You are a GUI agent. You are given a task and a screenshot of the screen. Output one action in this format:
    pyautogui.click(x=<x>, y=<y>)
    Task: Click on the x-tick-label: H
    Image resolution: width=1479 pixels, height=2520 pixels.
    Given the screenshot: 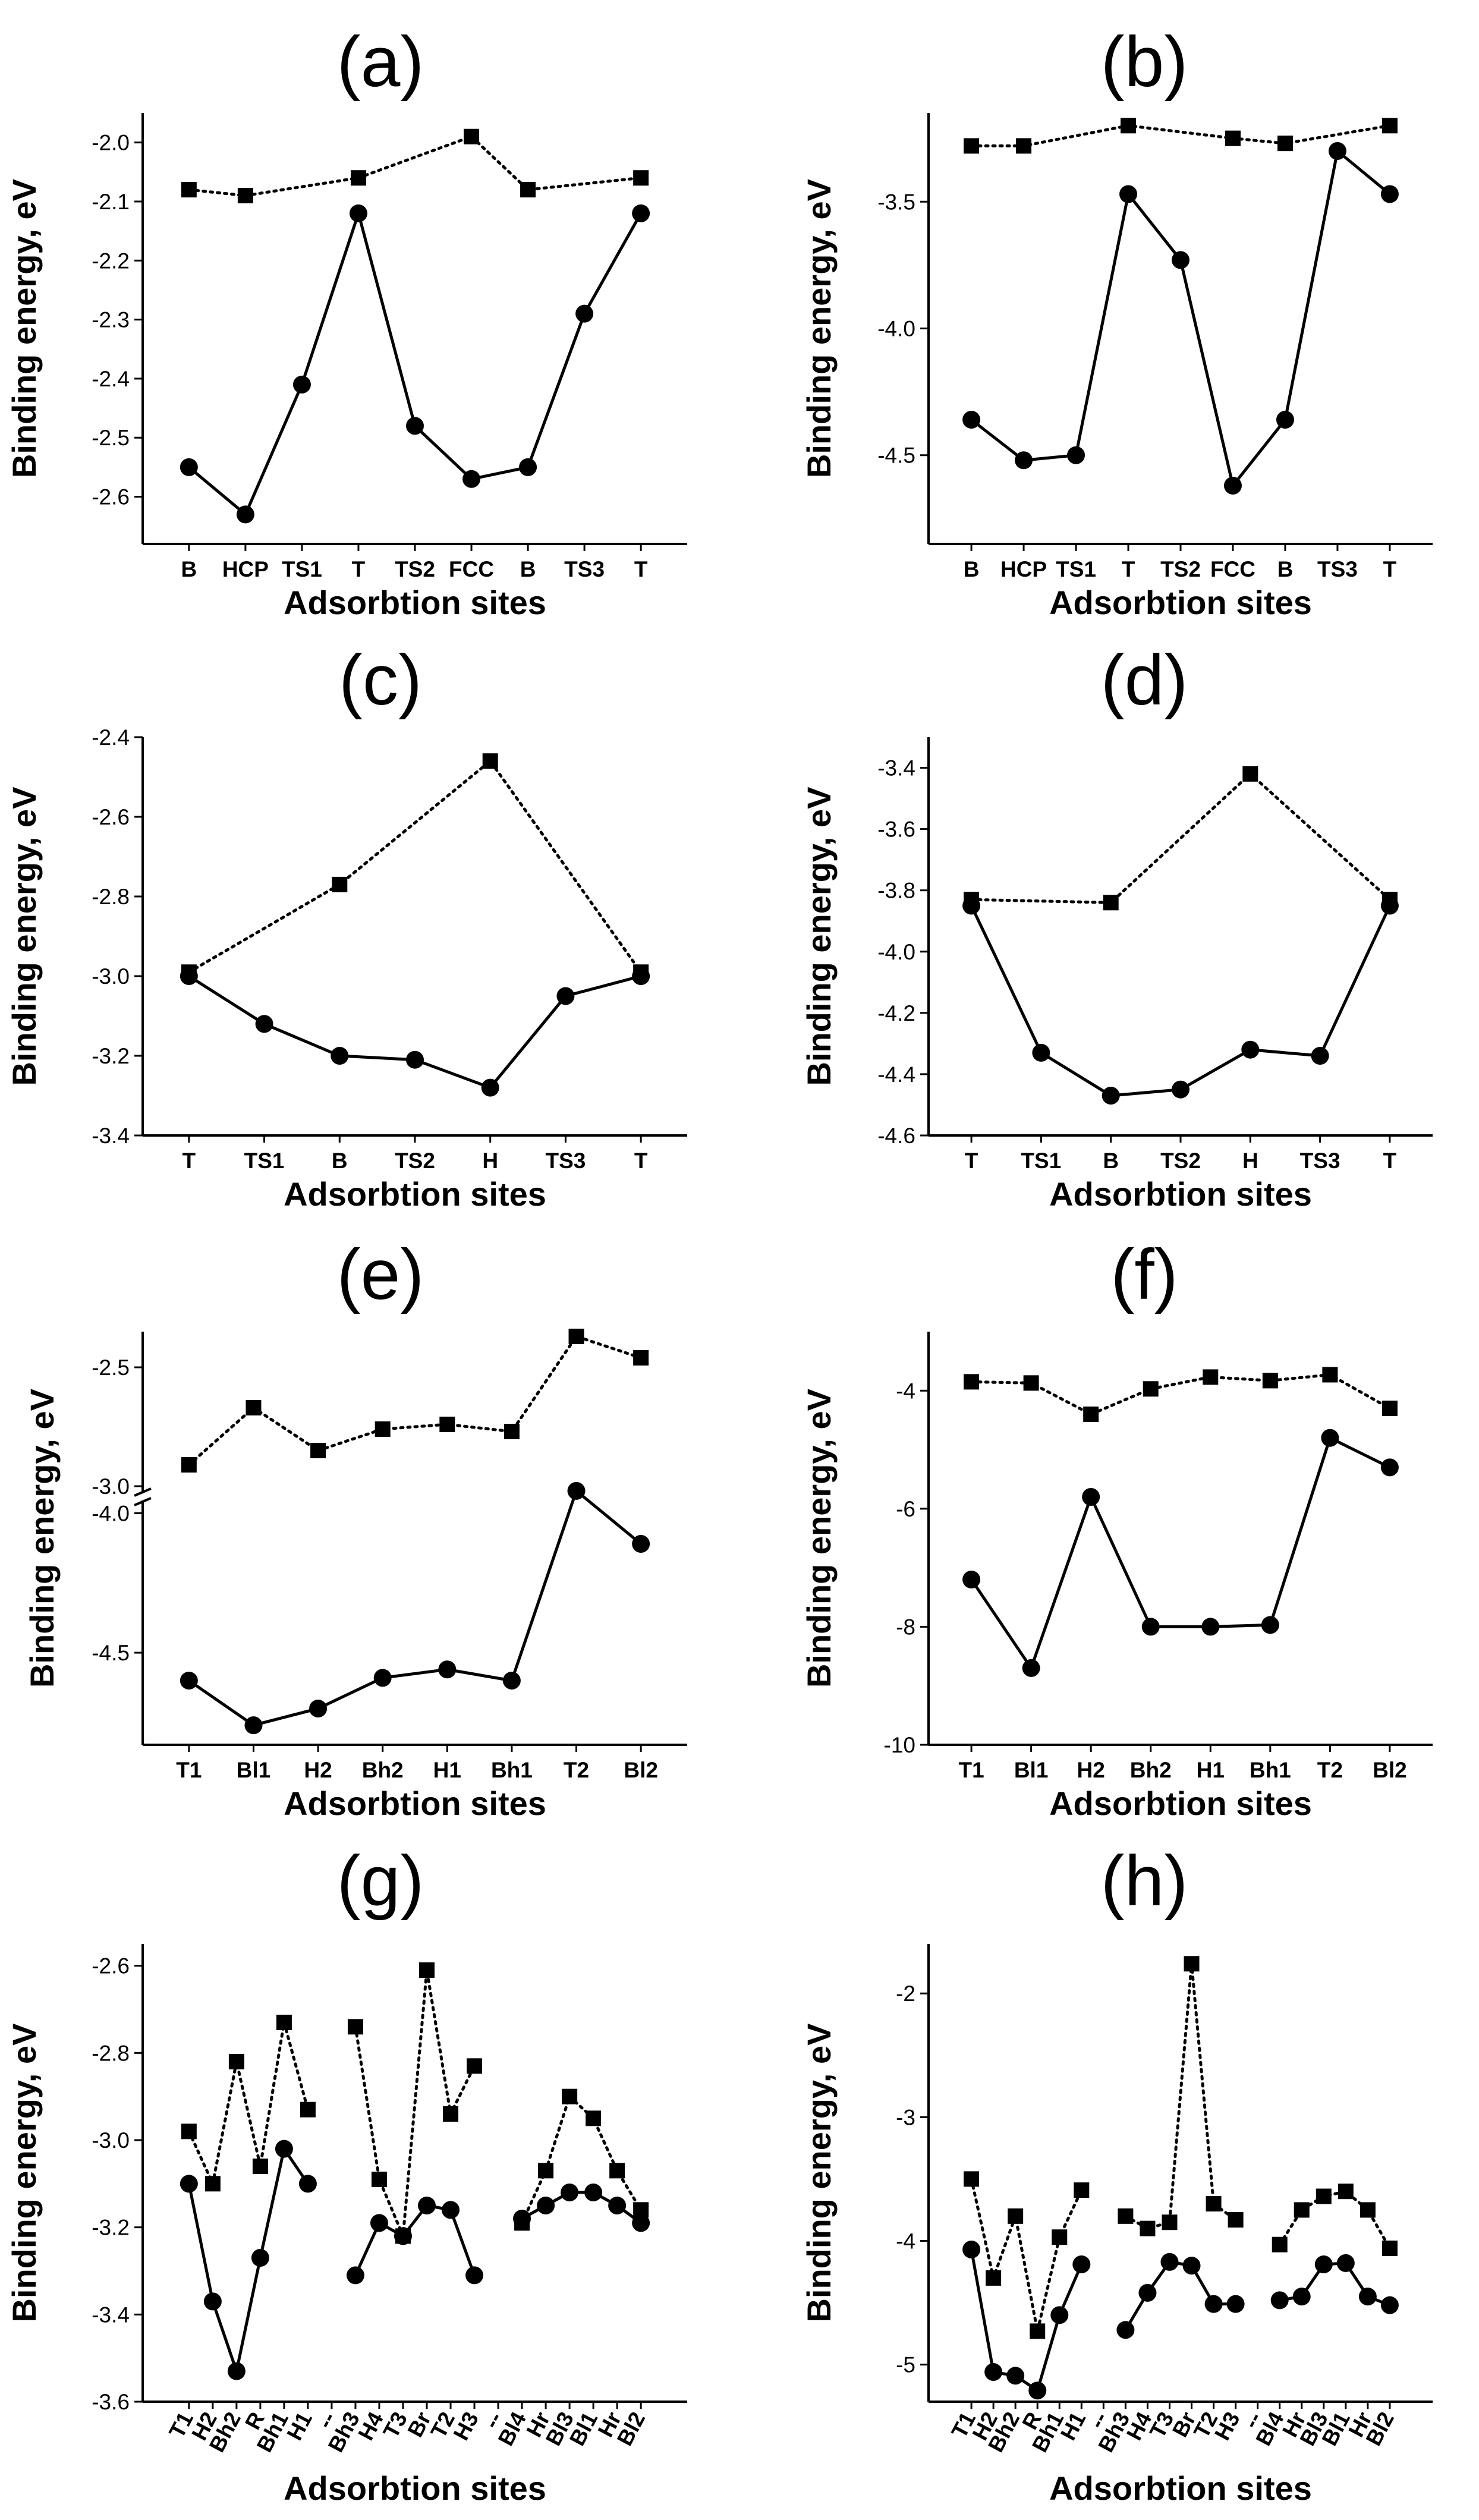 What is the action you would take?
    pyautogui.click(x=1250, y=1161)
    